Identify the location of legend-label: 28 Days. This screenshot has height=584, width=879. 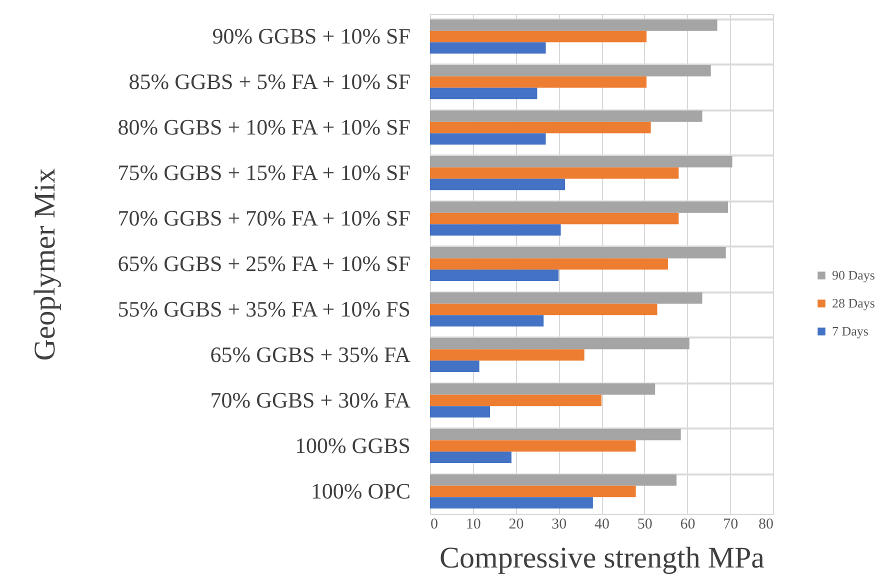
(853, 303).